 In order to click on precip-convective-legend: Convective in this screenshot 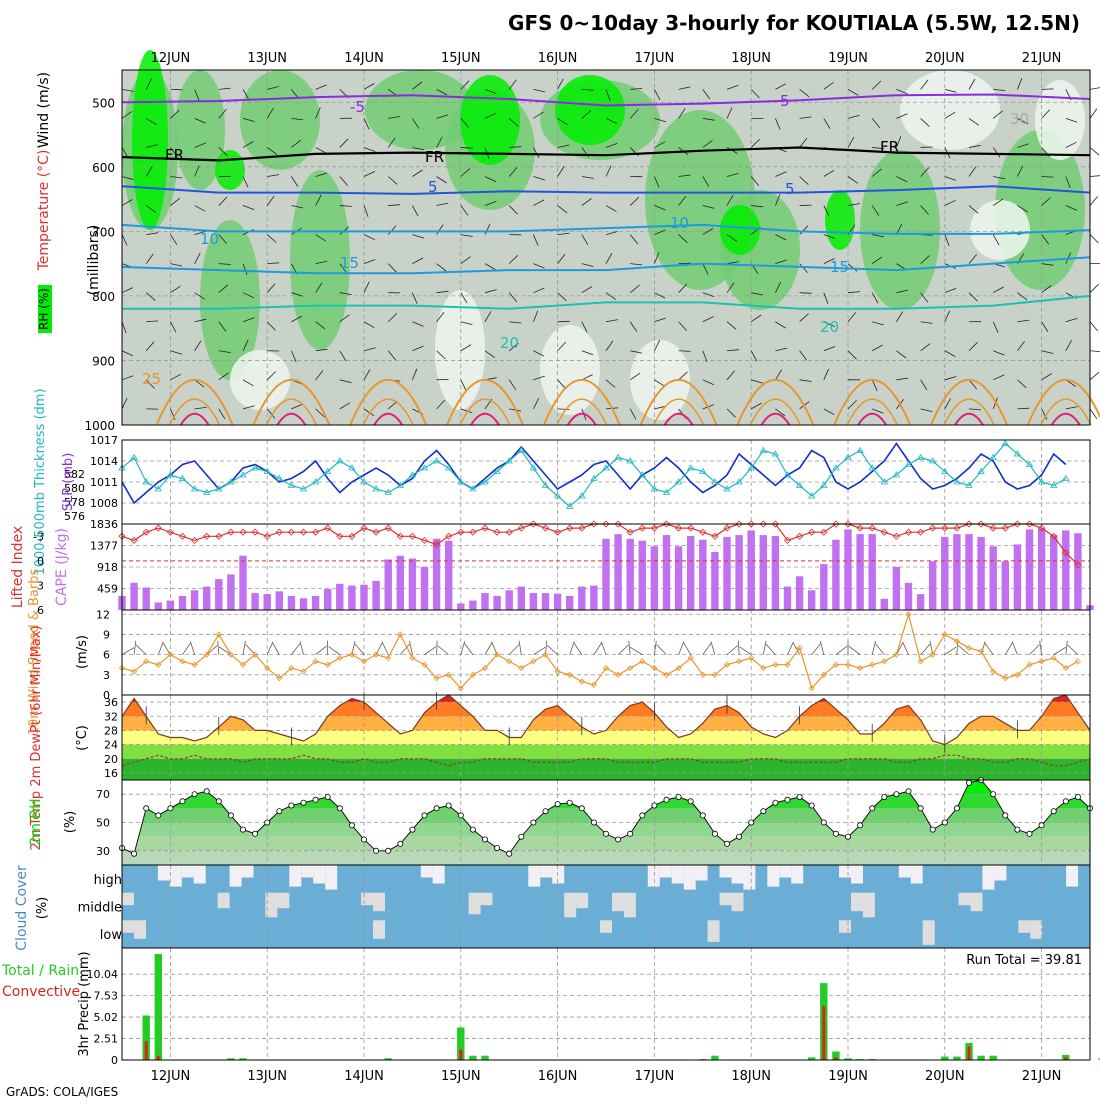, I will do `click(41, 992)`.